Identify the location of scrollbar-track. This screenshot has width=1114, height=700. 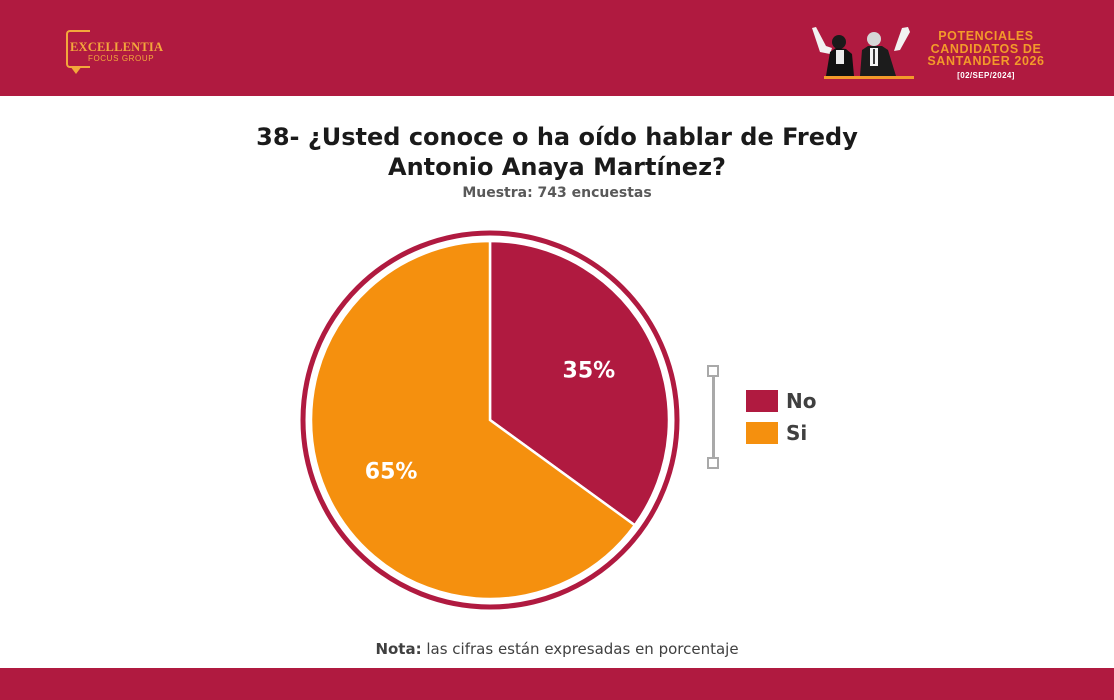
(713, 417).